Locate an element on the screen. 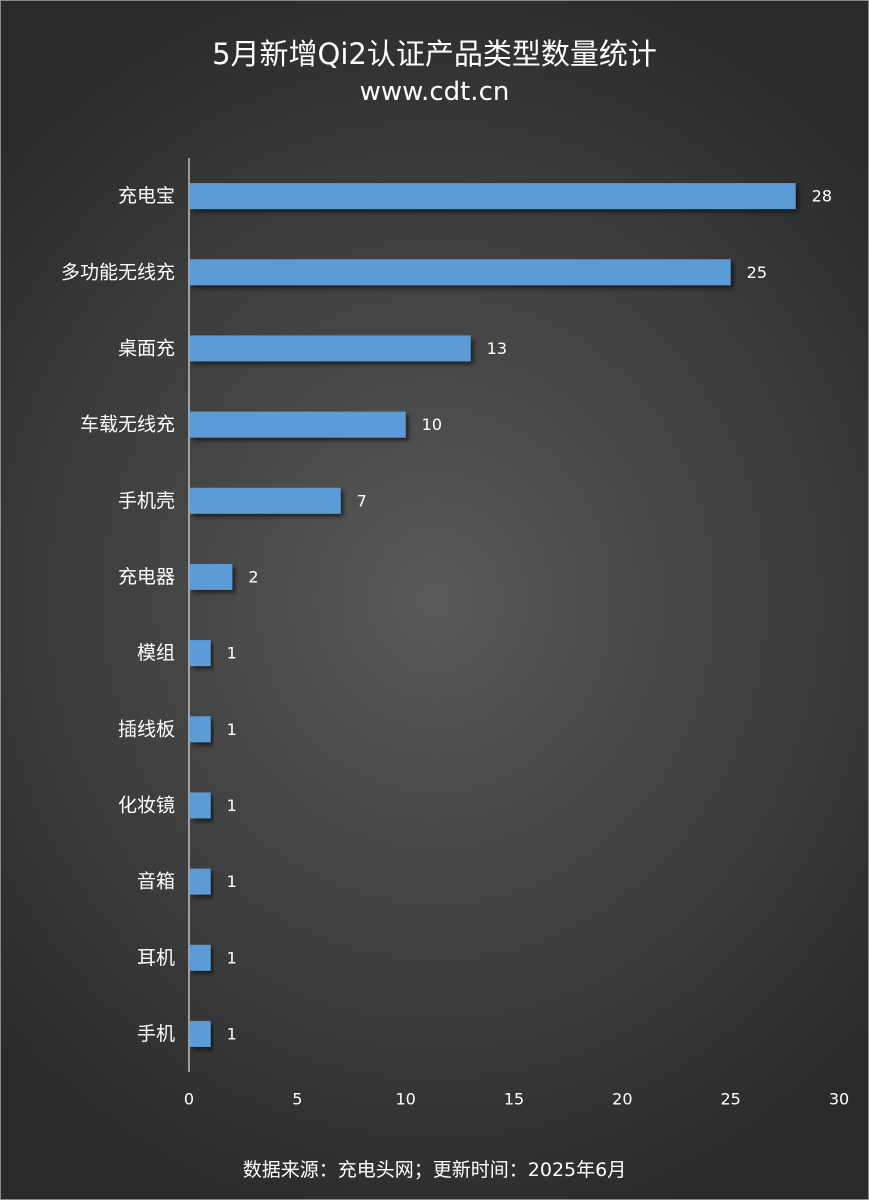  category-label: 桌面充 is located at coordinates (146, 348).